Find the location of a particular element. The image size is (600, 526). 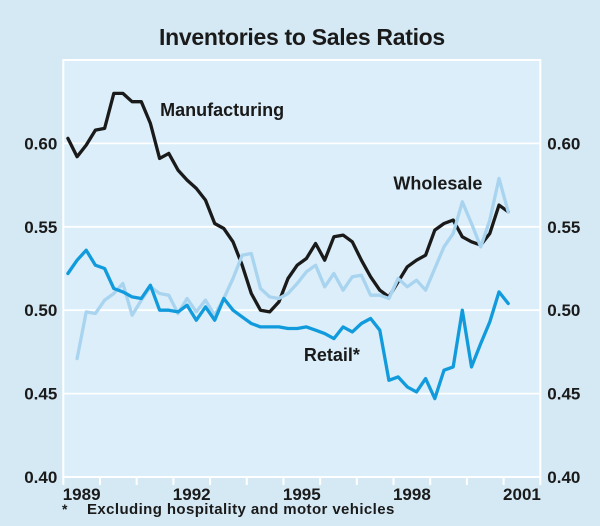

x-axis-label-1989: 1989 is located at coordinates (82, 494).